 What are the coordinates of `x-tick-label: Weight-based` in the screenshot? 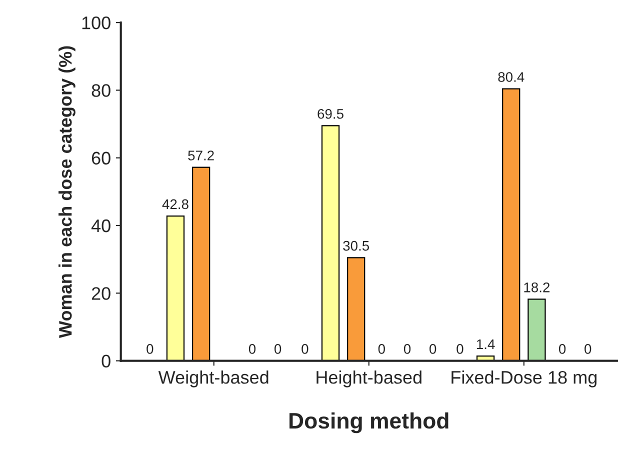 It's located at (213, 379).